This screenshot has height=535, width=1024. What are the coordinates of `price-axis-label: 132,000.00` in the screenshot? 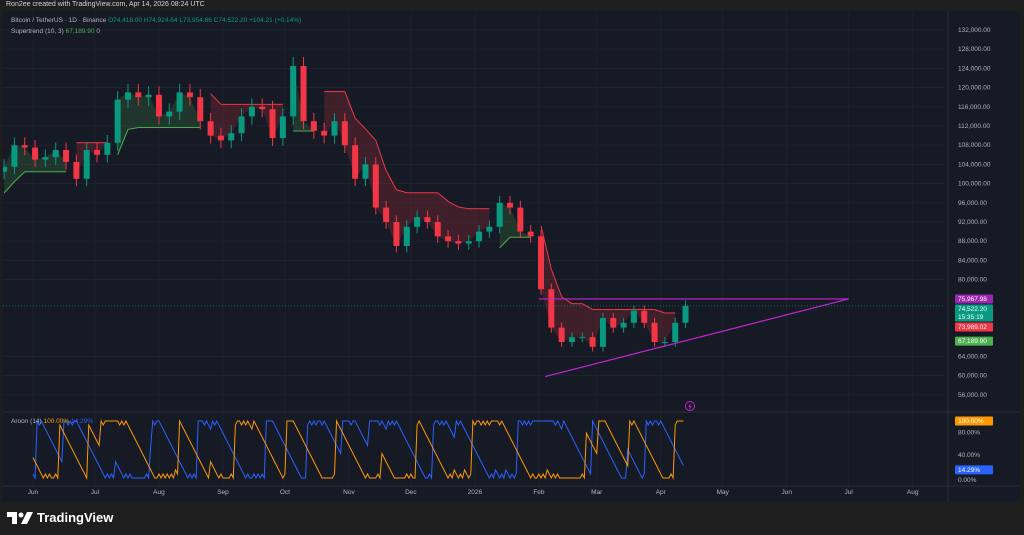 It's located at (974, 30).